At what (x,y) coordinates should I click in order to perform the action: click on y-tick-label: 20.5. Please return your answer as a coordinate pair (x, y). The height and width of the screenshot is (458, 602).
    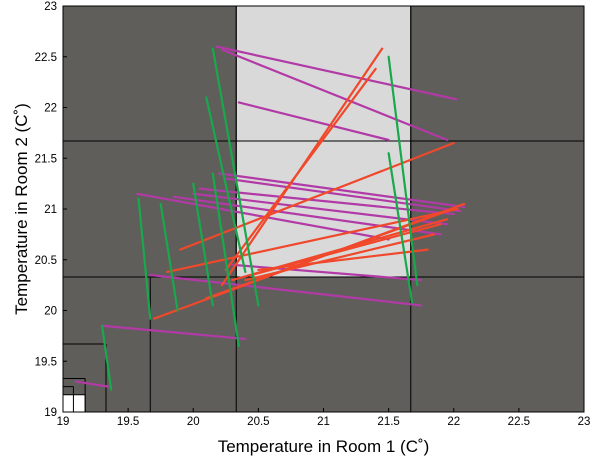
    Looking at the image, I should click on (46, 261).